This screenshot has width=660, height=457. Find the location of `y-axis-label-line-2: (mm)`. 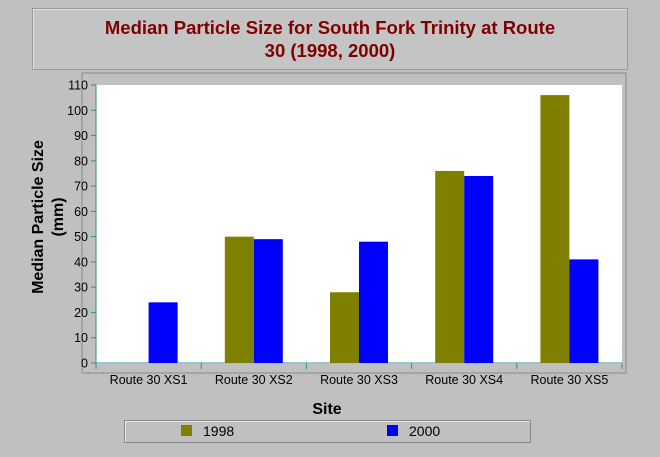

y-axis-label-line-2: (mm) is located at coordinates (58, 216).